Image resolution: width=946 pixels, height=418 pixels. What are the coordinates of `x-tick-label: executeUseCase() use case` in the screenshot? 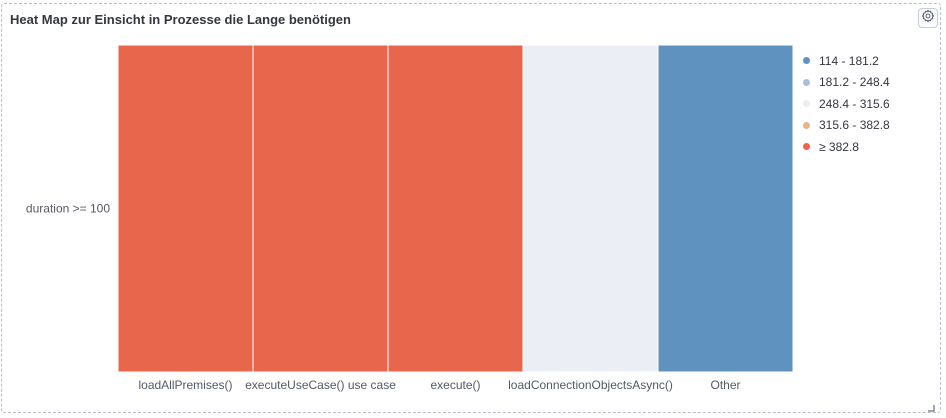 It's located at (320, 385).